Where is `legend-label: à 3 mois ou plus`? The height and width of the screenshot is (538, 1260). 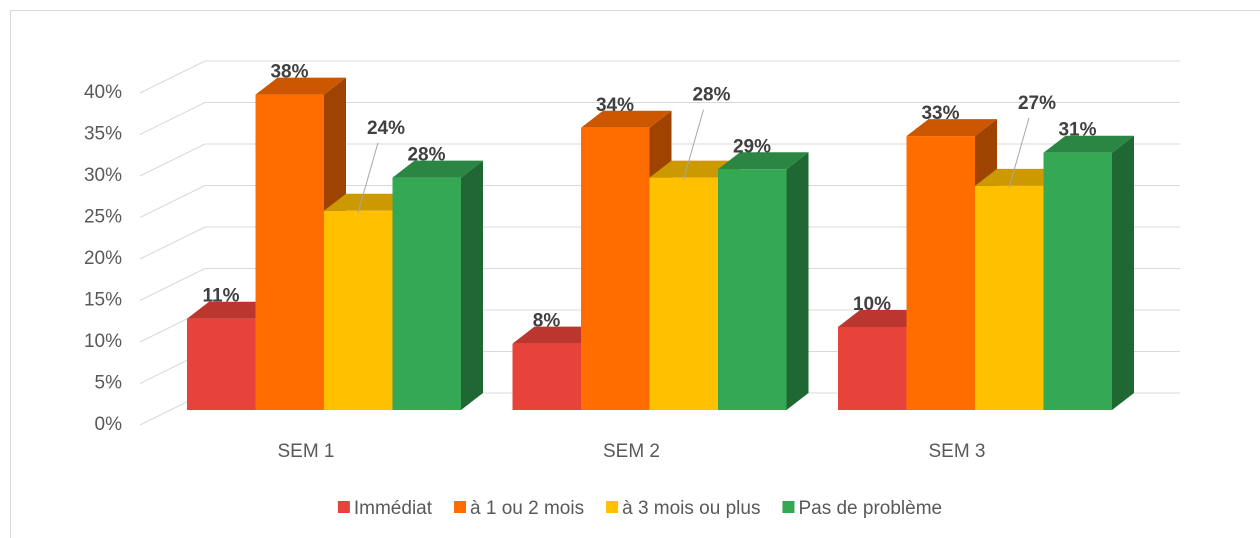
legend-label: à 3 mois ou plus is located at coordinates (691, 508).